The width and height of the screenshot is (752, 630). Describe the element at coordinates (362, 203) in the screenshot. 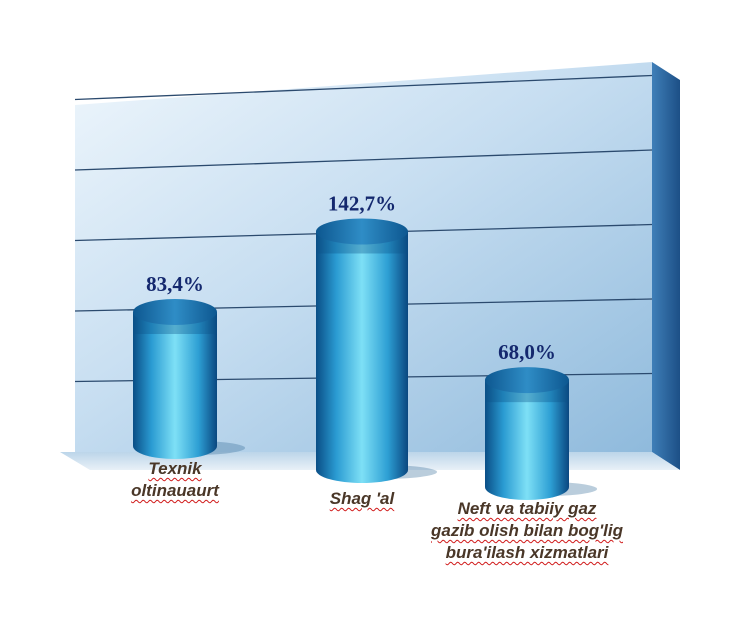

I see `bar-value-label: 142,7%` at that location.